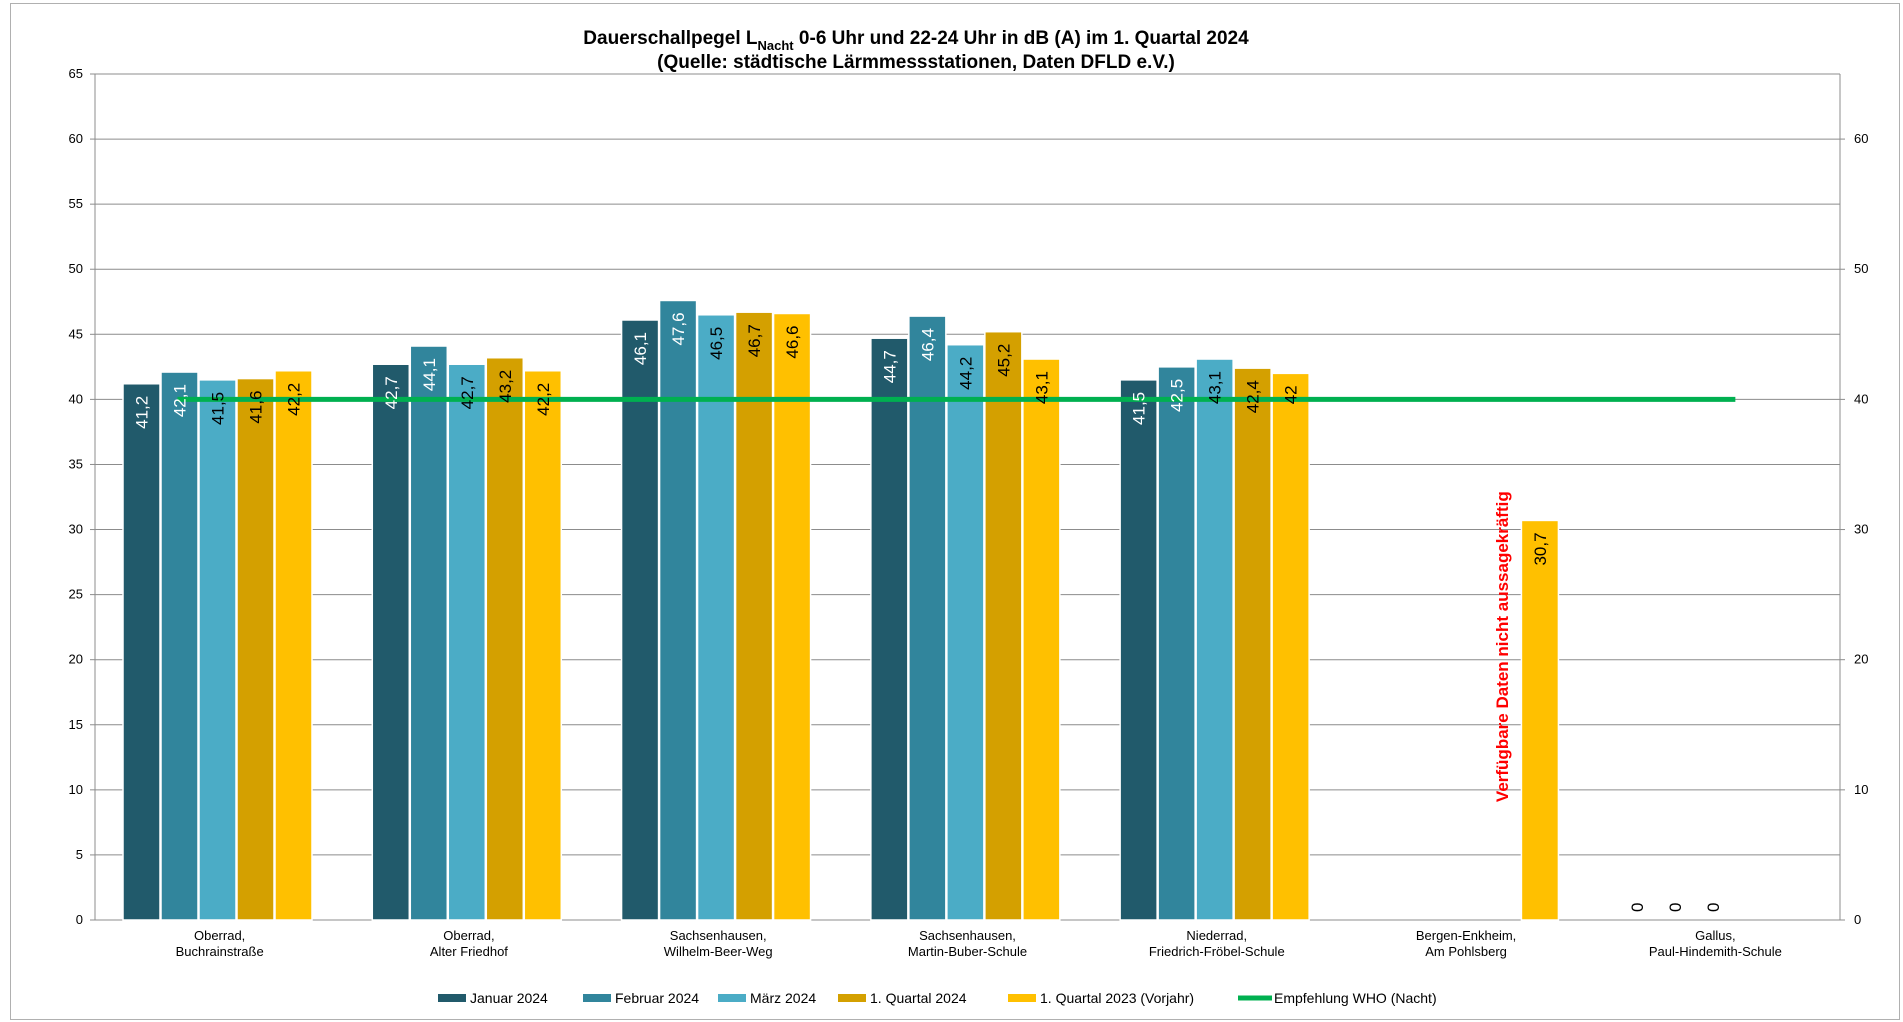  I want to click on legend-label: März 2024, so click(783, 998).